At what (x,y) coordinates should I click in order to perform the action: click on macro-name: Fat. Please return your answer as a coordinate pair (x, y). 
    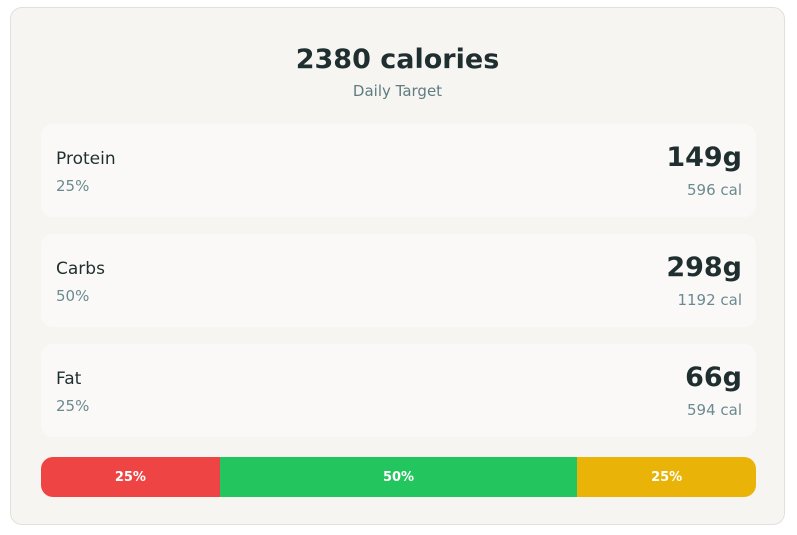
    Looking at the image, I should click on (69, 379).